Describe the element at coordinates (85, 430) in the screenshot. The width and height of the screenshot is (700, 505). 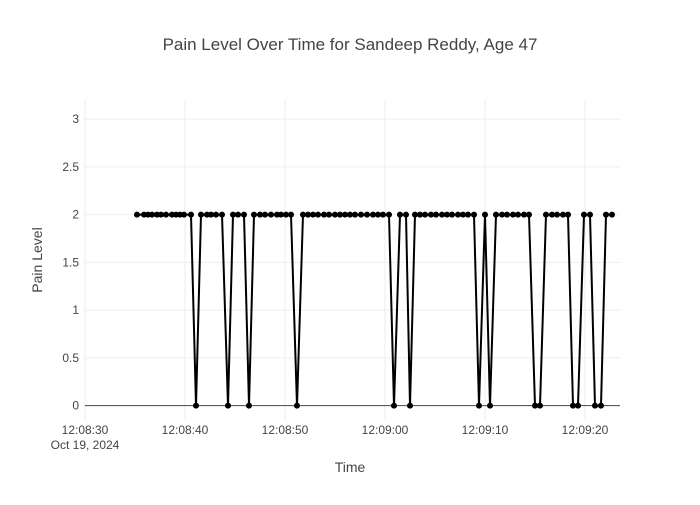
I see `x-tick-label: 12:08:30` at that location.